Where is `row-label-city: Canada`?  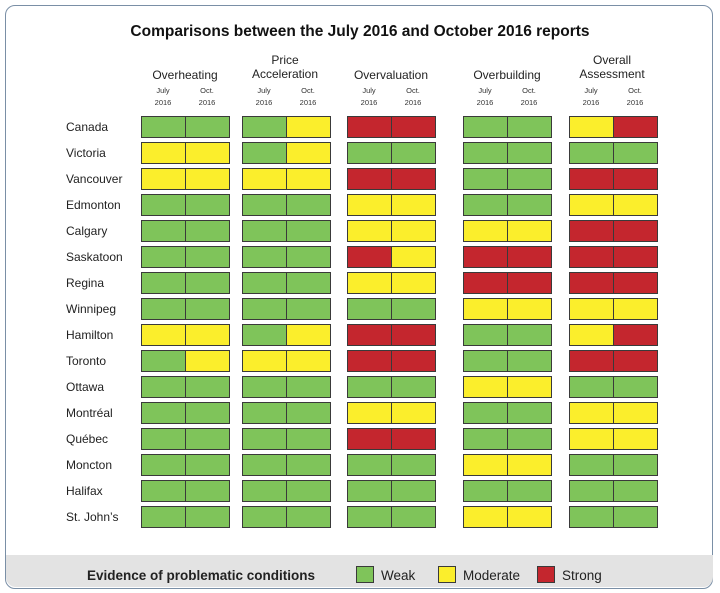
row-label-city: Canada is located at coordinates (87, 127).